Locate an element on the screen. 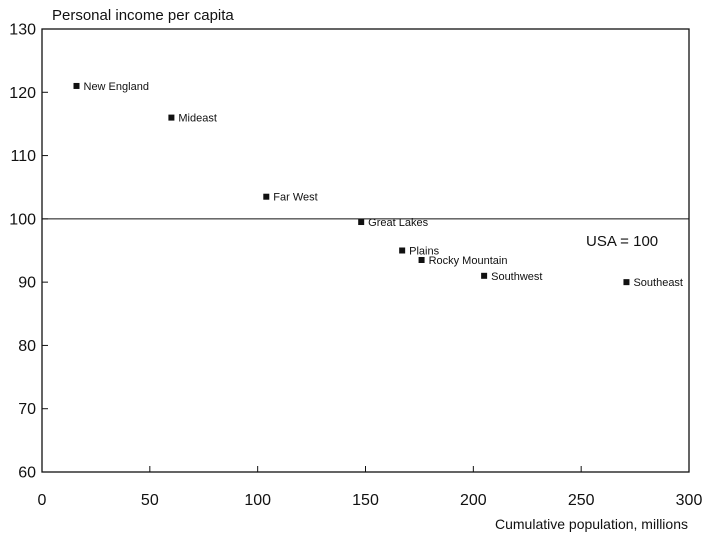  y-tick-label: 120 is located at coordinates (22, 93).